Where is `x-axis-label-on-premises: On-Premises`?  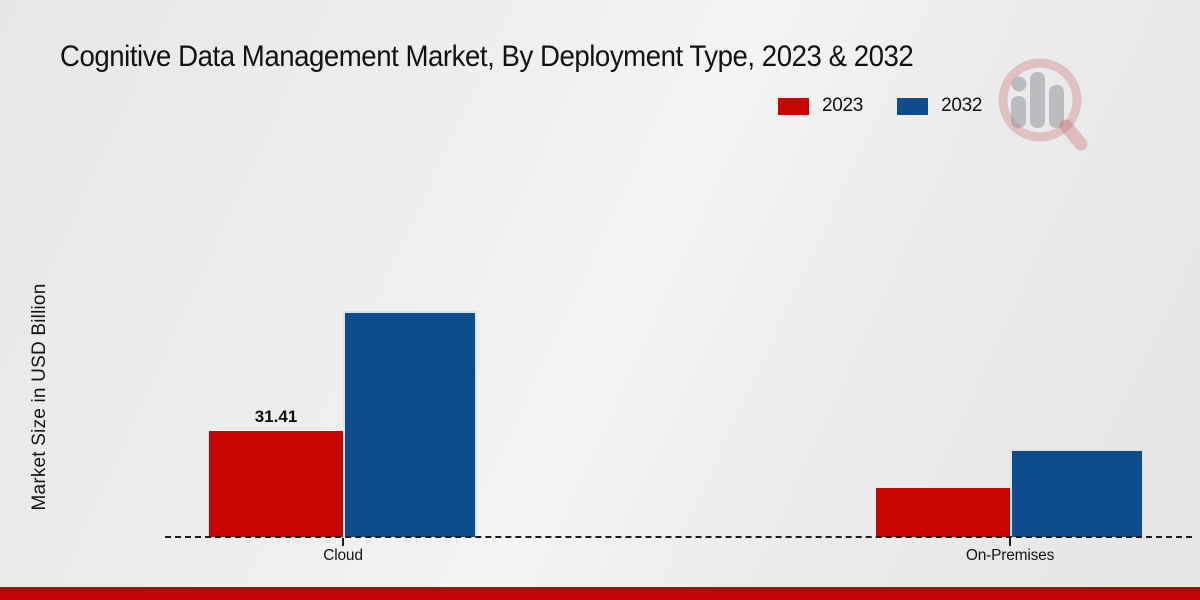 x-axis-label-on-premises: On-Premises is located at coordinates (1010, 555).